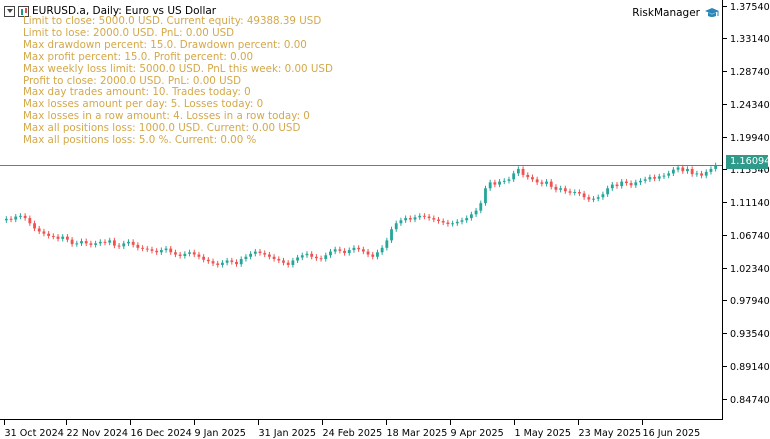 The image size is (770, 439). I want to click on symbol-title: EURUSD.a, Daily: Euro vs US Dollar, so click(124, 11).